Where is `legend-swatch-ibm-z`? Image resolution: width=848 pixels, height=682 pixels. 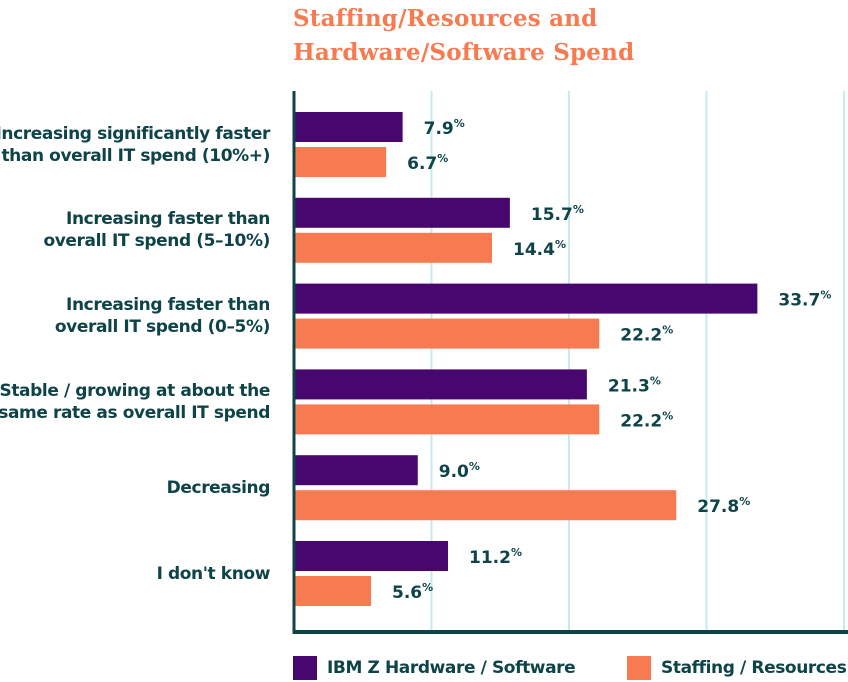 legend-swatch-ibm-z is located at coordinates (305, 668).